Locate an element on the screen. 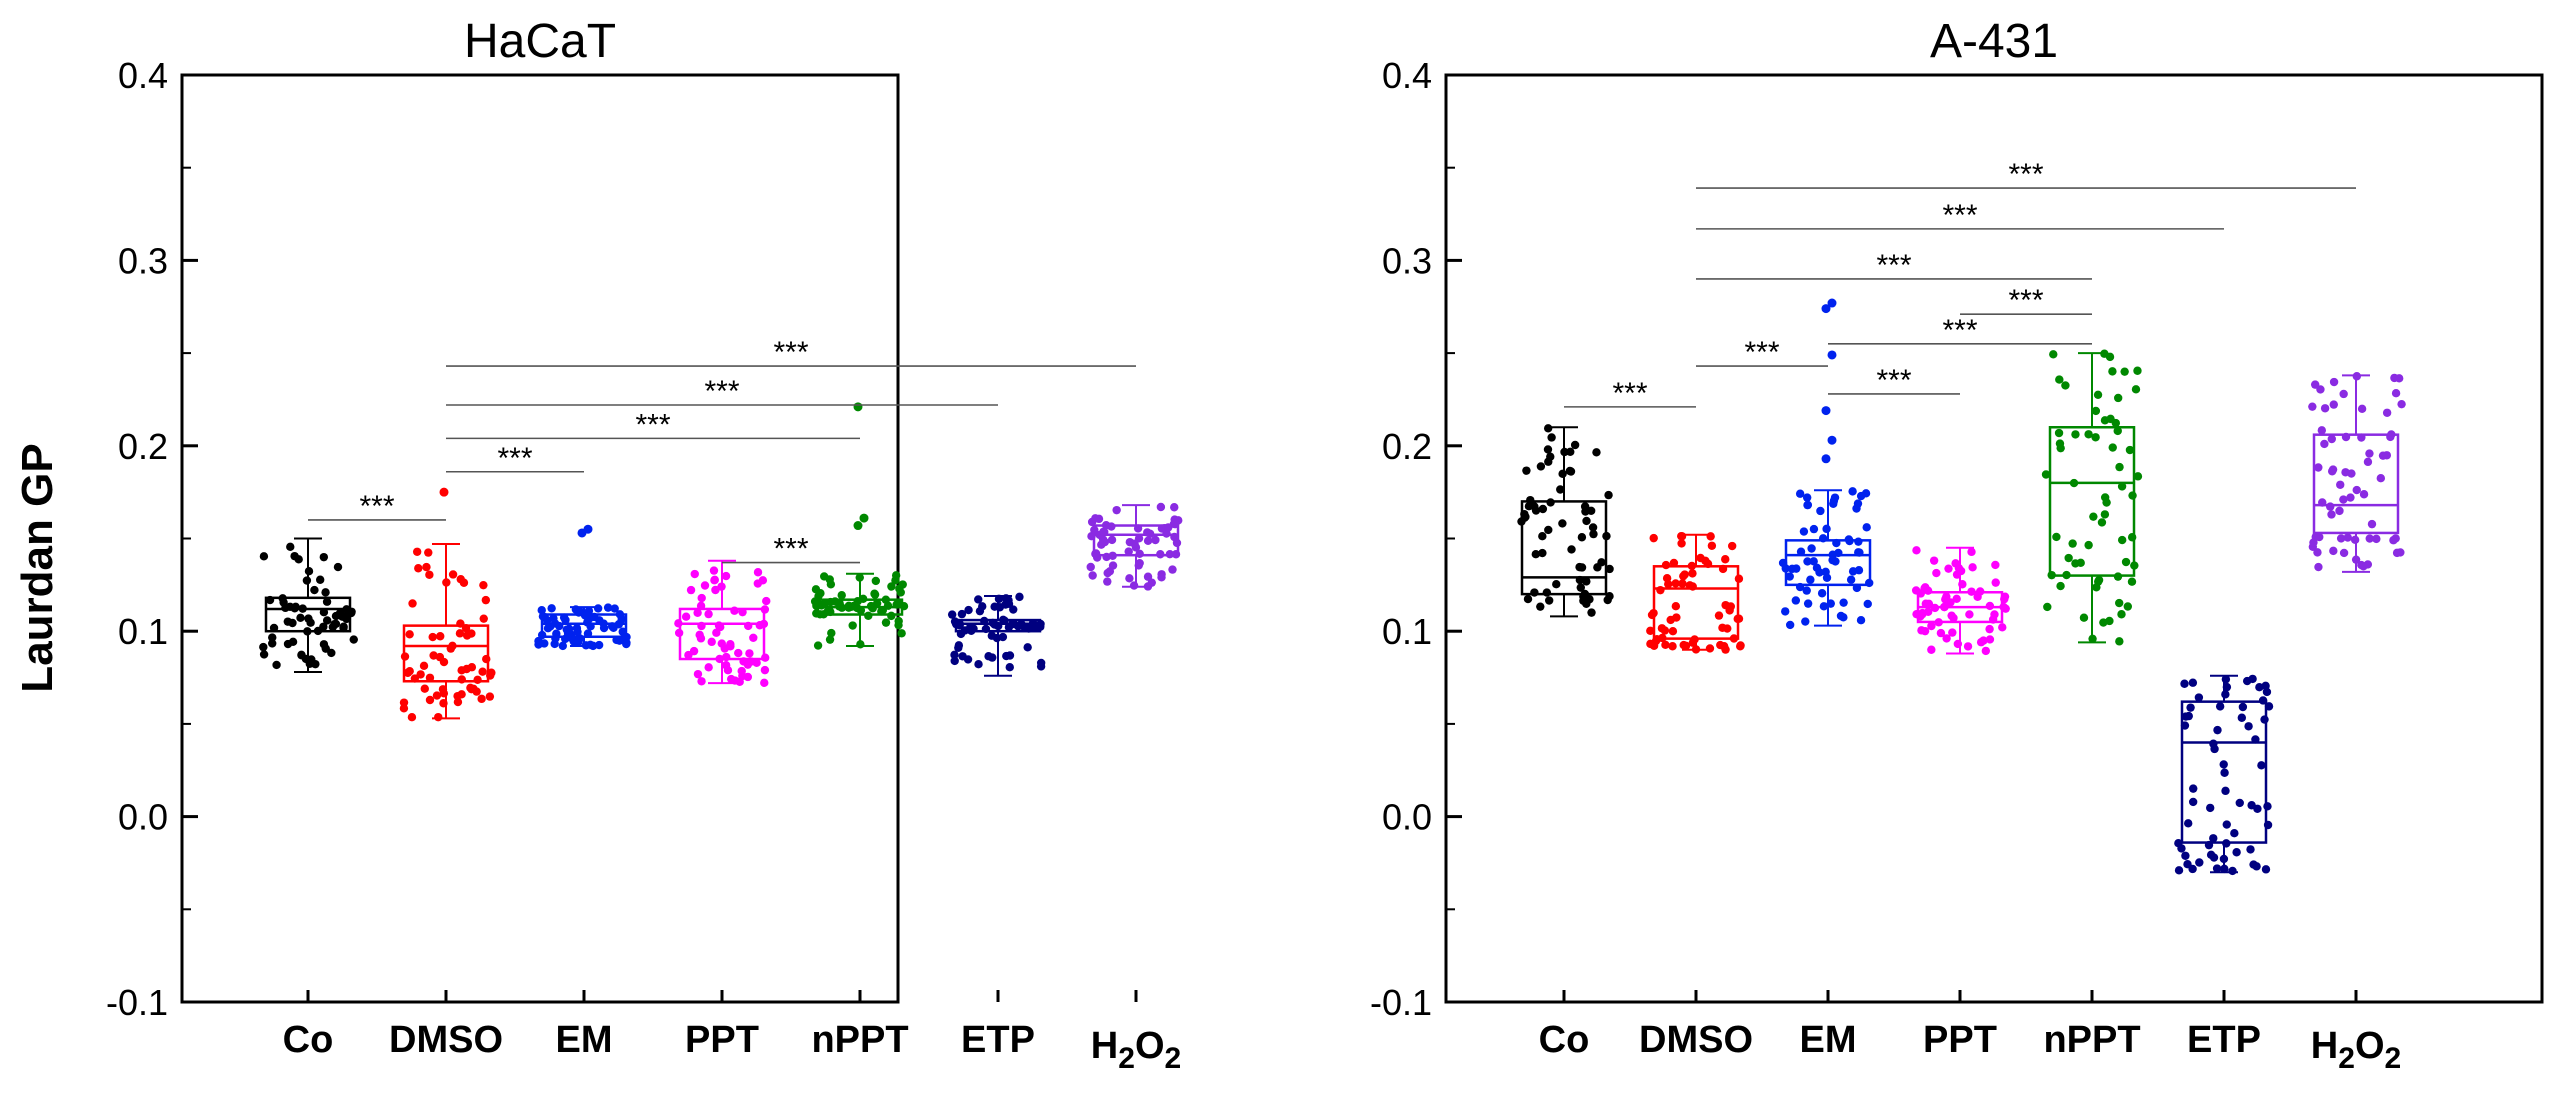 The image size is (2560, 1094). box-iqr is located at coordinates (2092, 501).